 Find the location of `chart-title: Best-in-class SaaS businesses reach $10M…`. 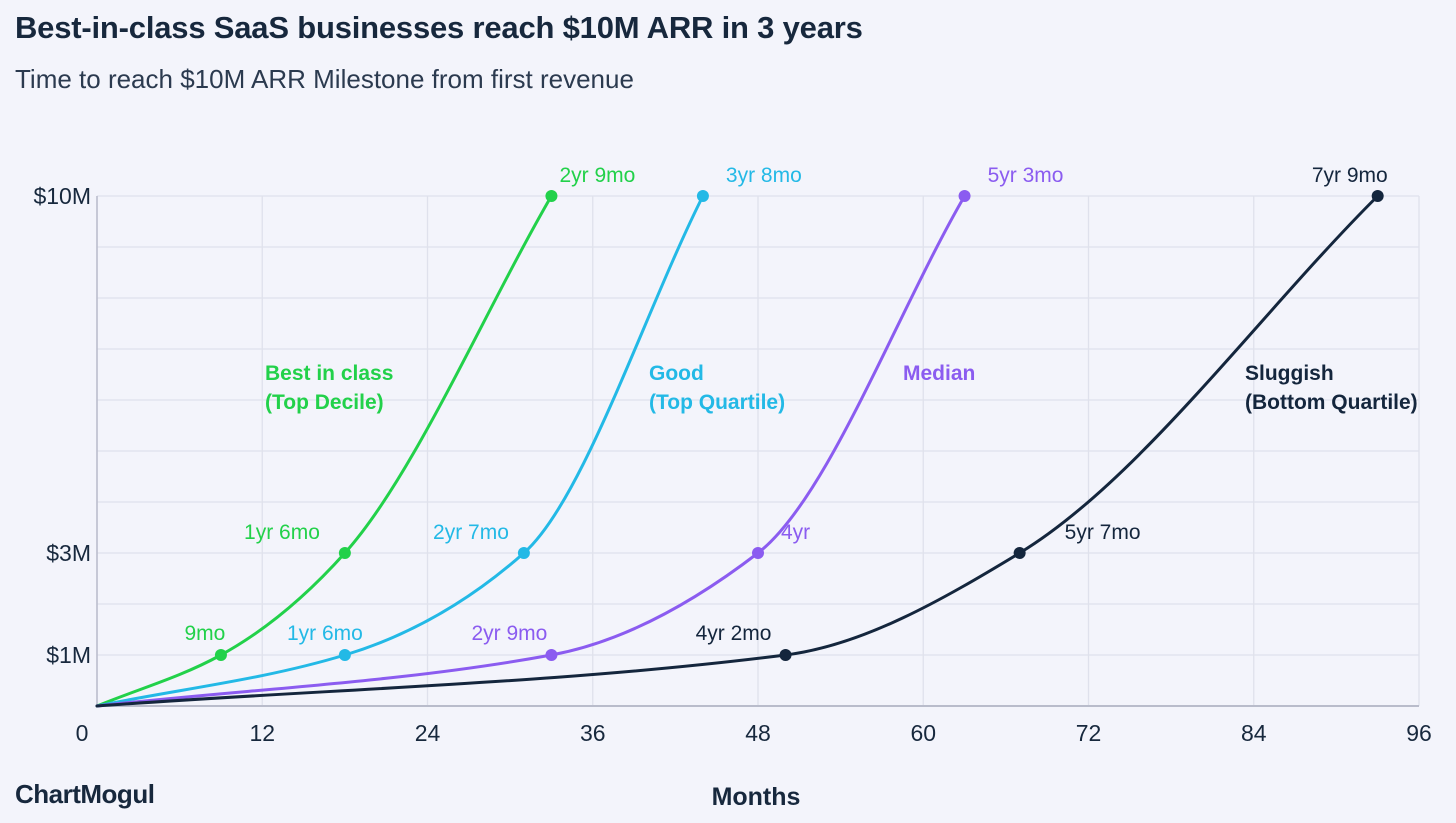

chart-title: Best-in-class SaaS businesses reach $10M… is located at coordinates (439, 27).